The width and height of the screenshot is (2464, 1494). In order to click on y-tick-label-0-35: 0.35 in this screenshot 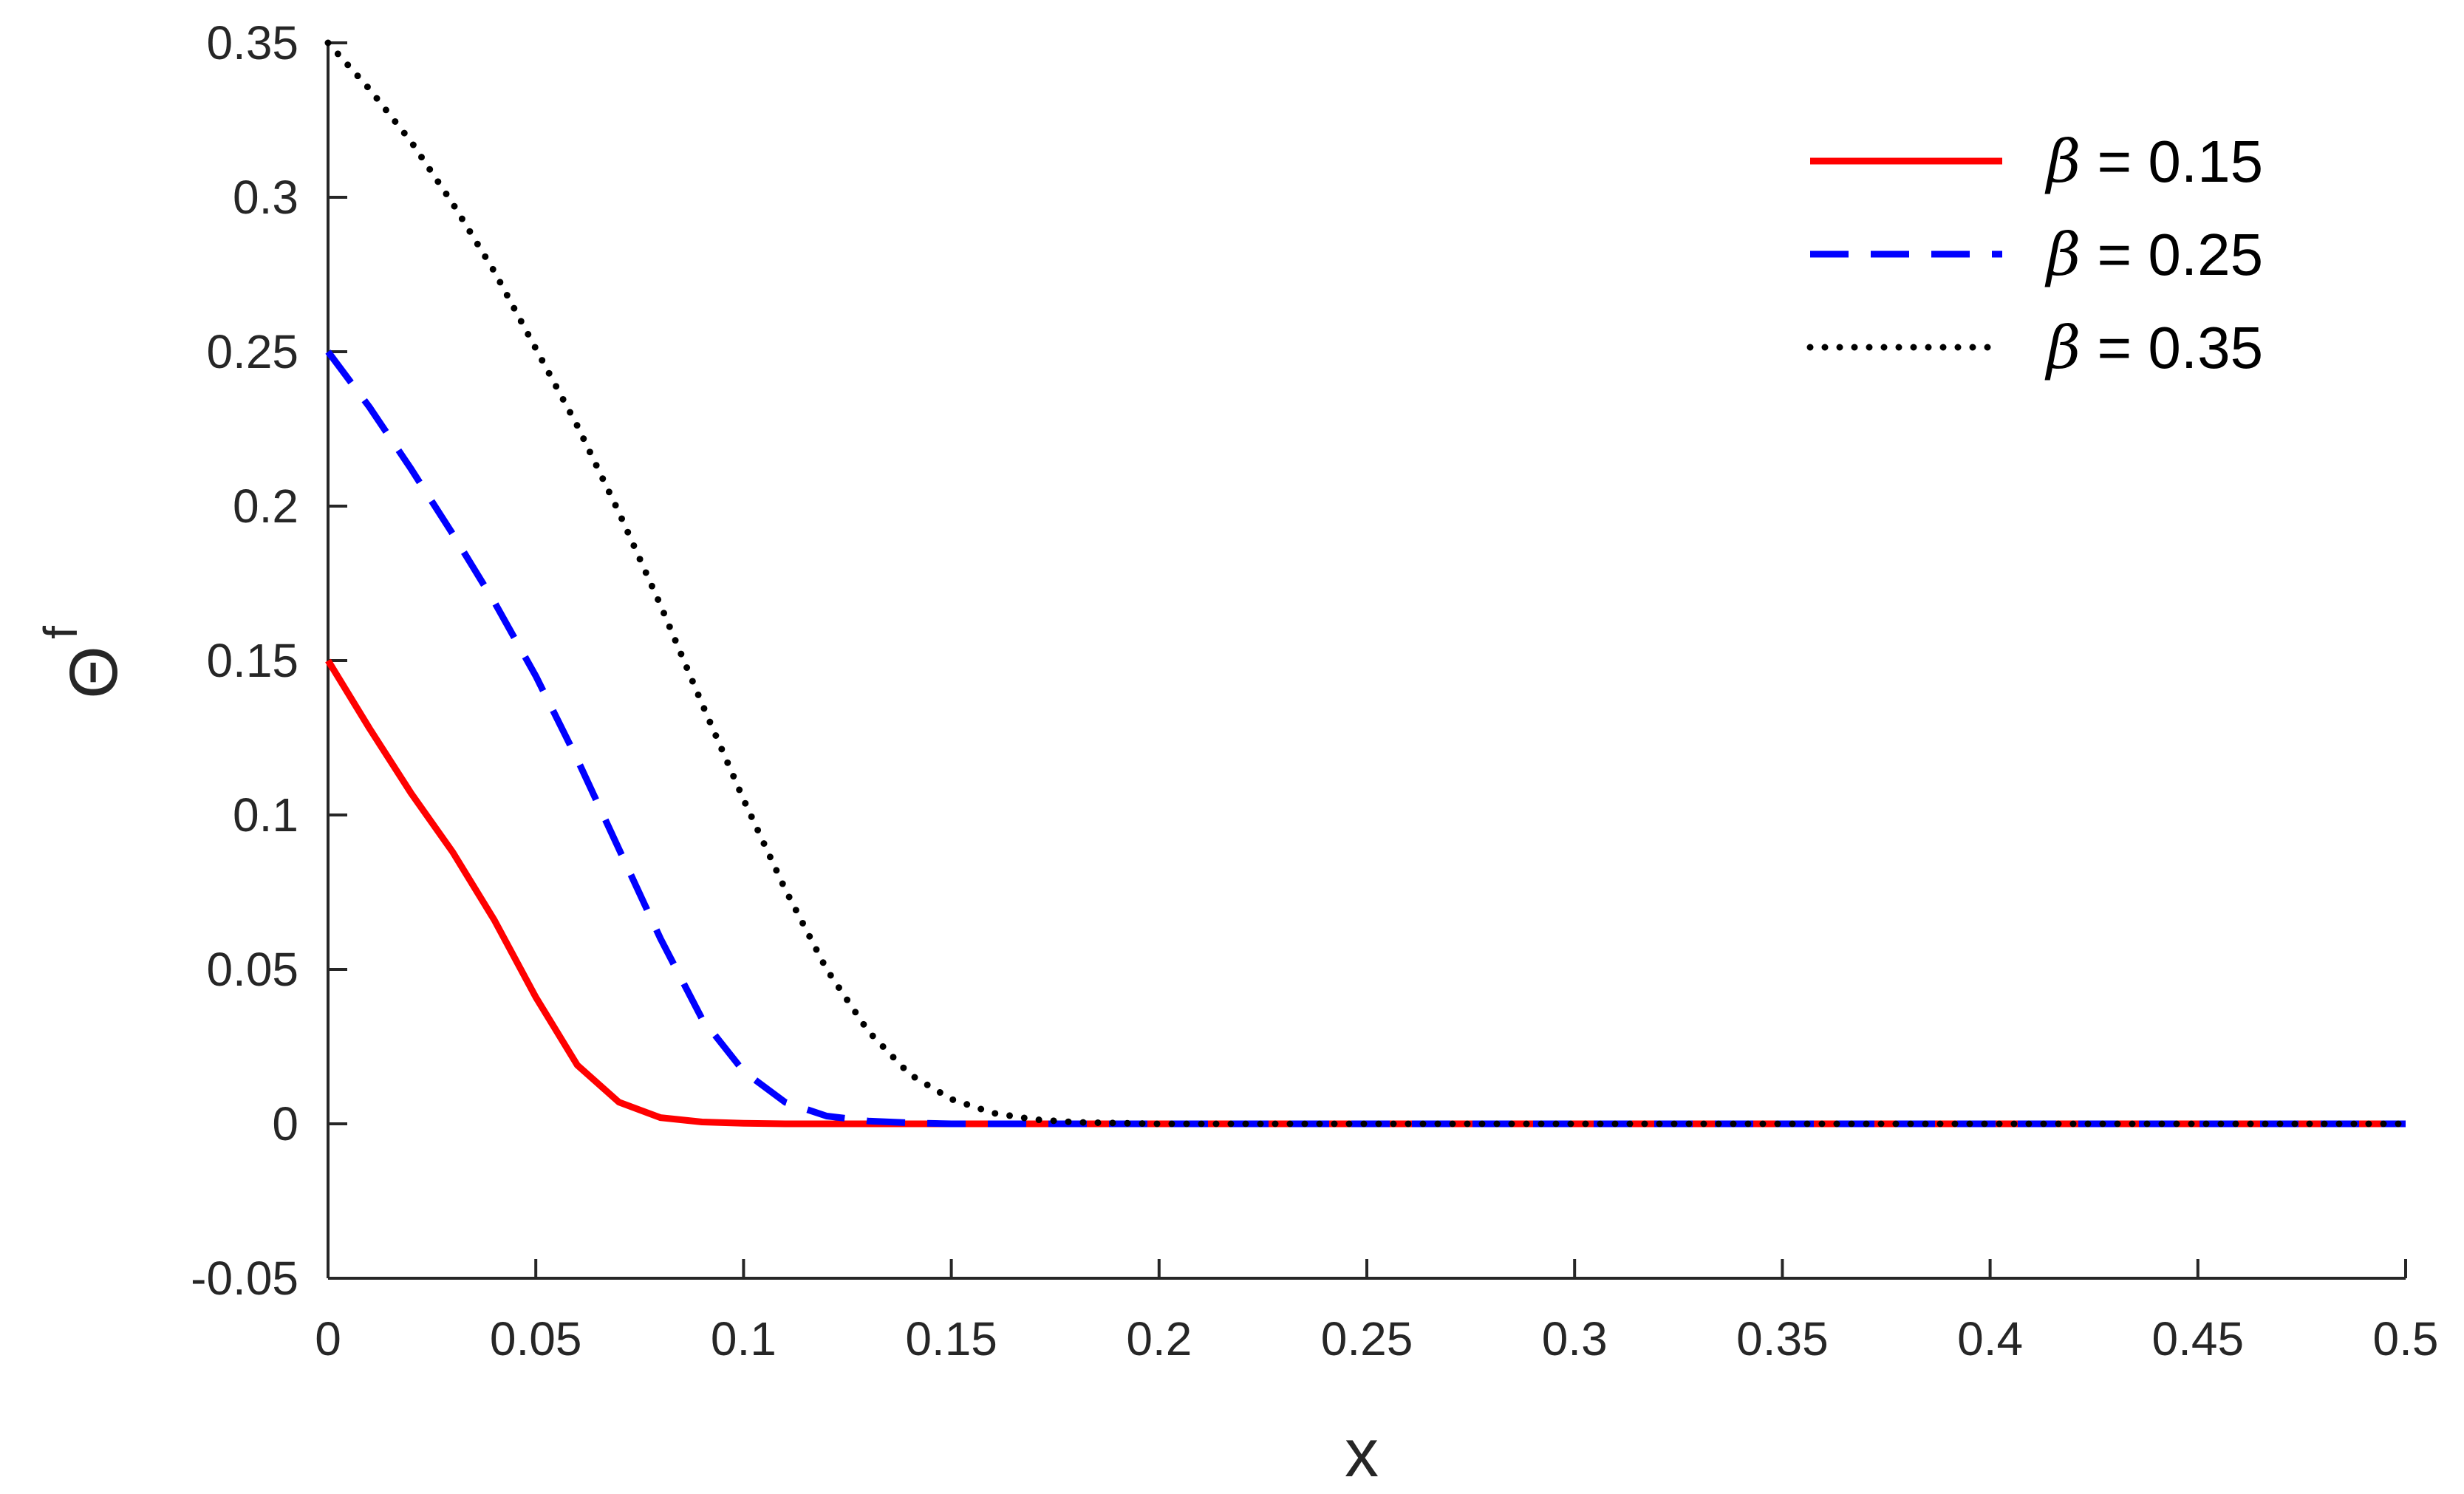, I will do `click(252, 42)`.